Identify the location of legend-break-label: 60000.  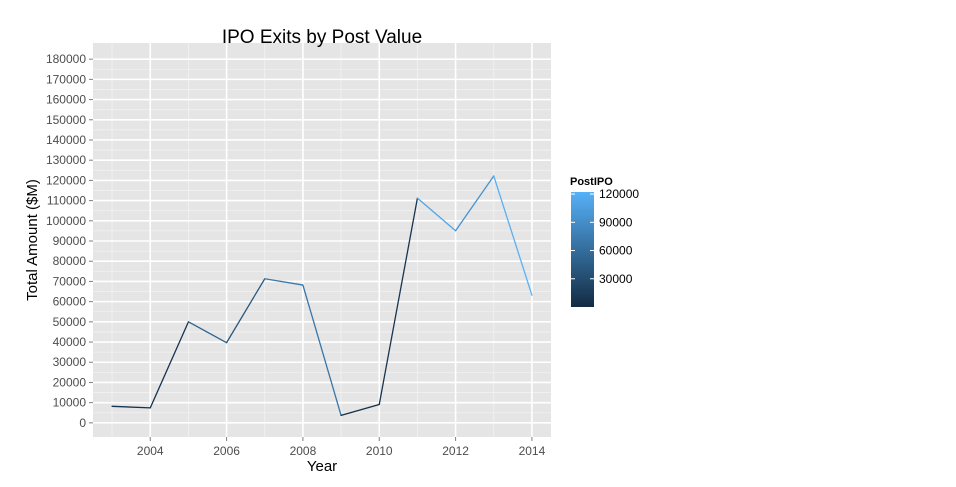
(616, 251).